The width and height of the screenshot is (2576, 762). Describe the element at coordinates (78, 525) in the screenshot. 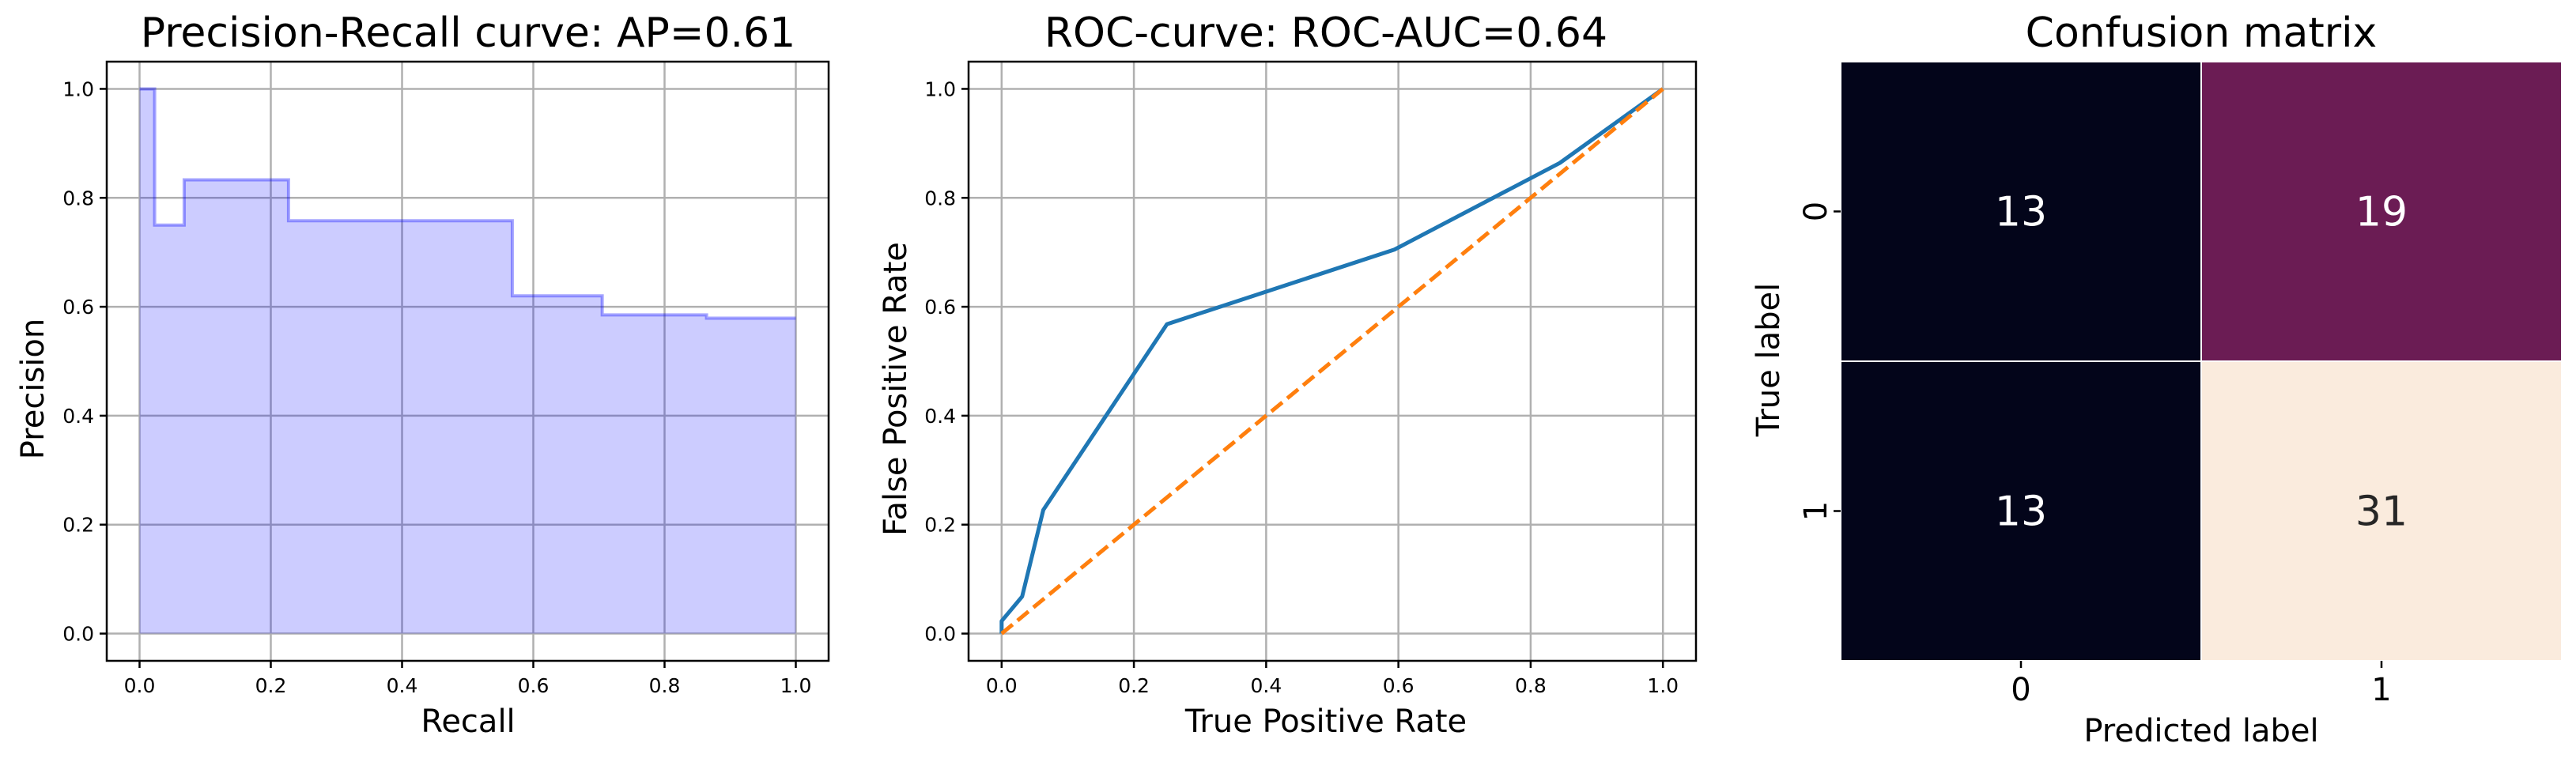

I see `pr-ytick-label-1: 0.2` at that location.